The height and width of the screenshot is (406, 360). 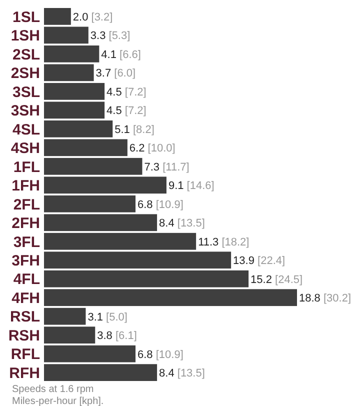 What do you see at coordinates (53, 389) in the screenshot?
I see `text: Speeds at 1.6 rpm` at bounding box center [53, 389].